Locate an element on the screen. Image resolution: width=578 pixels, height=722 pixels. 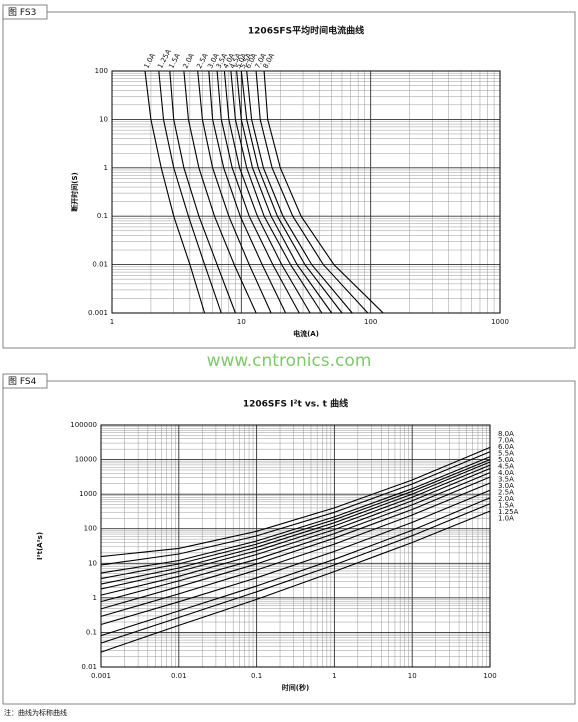
chart-title: 1206SFS I²t vs. t 曲线 is located at coordinates (295, 404).